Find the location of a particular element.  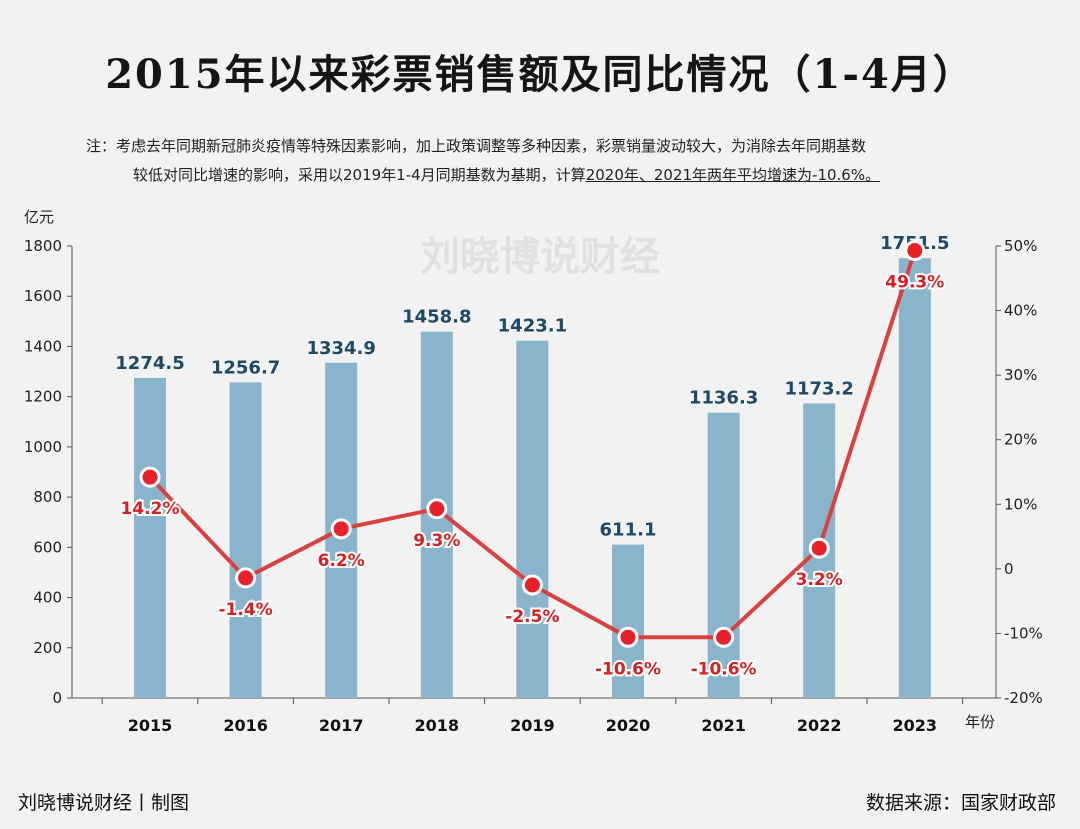

bar-value-label: 1274.5 is located at coordinates (149, 363).